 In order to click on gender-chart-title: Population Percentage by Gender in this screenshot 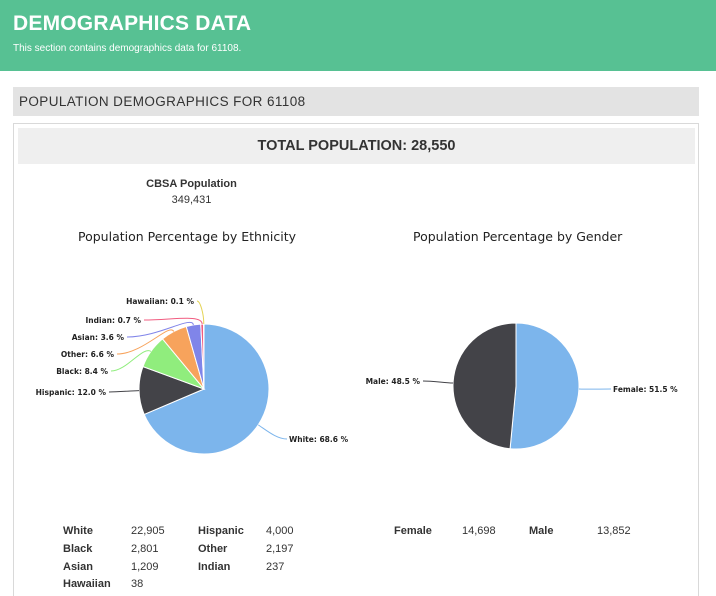, I will do `click(518, 236)`.